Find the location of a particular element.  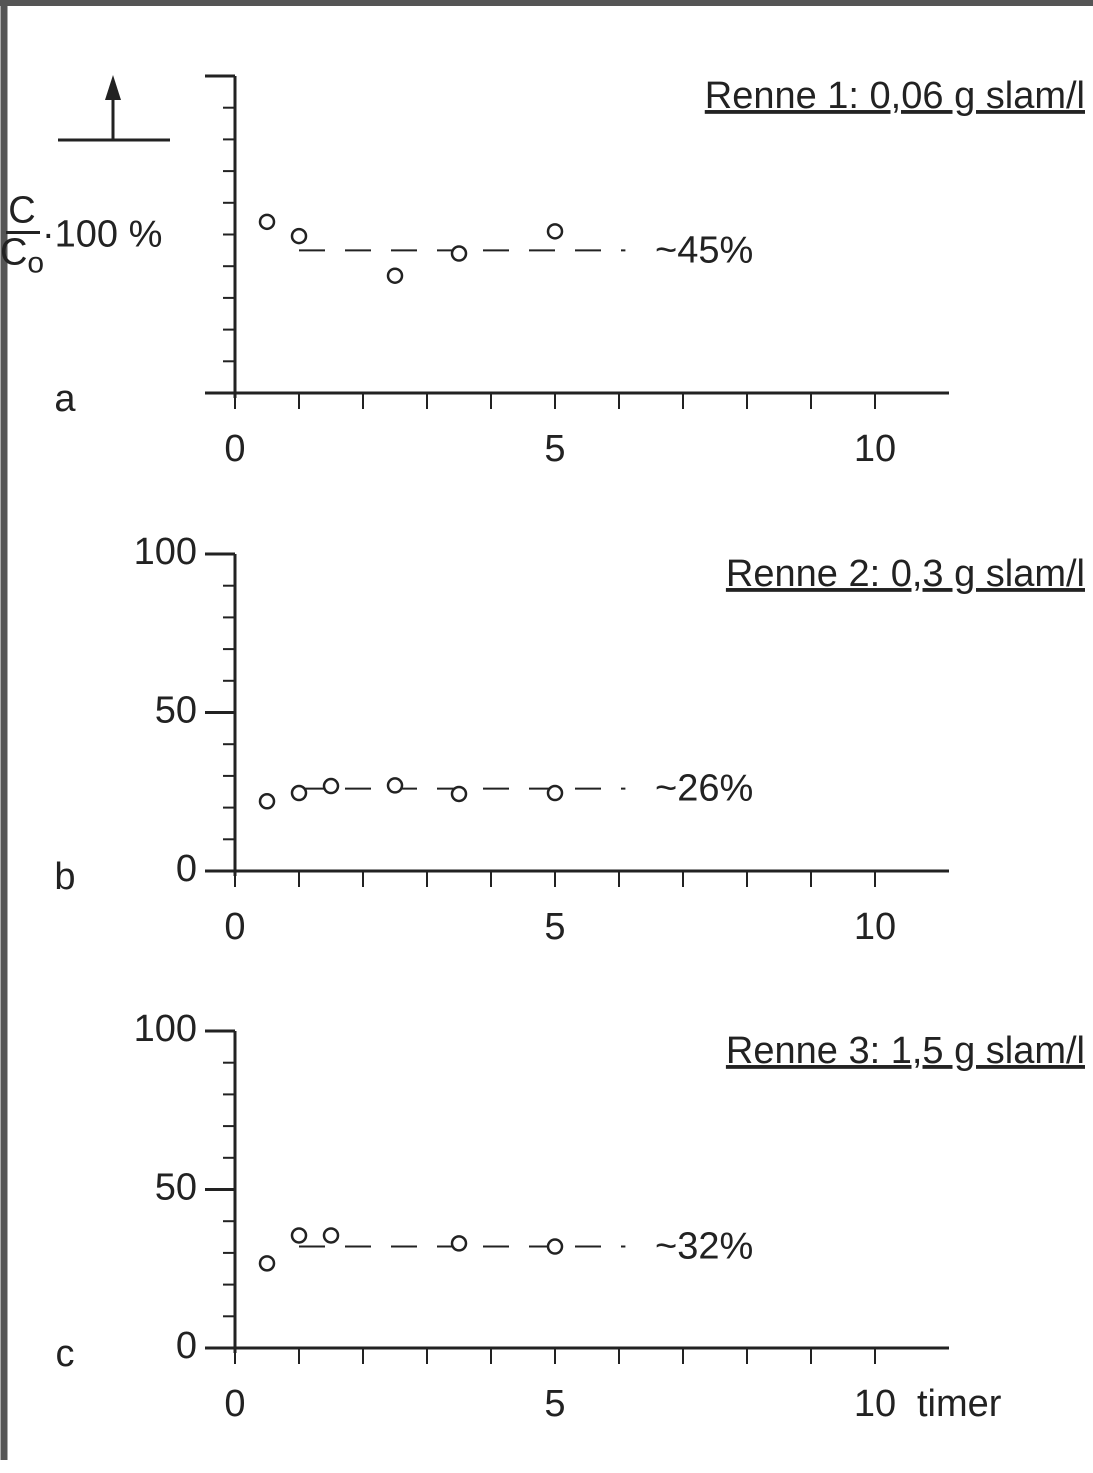

panel-label: c is located at coordinates (65, 1354).